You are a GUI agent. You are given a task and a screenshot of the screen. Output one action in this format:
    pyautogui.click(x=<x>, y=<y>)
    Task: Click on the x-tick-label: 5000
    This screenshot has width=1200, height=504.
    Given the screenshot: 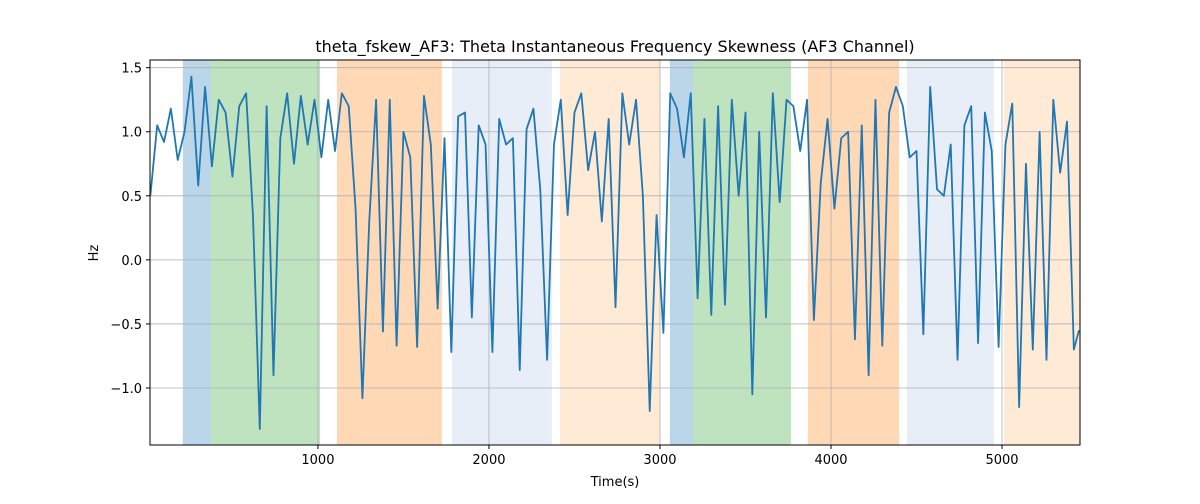 What is the action you would take?
    pyautogui.click(x=1001, y=460)
    